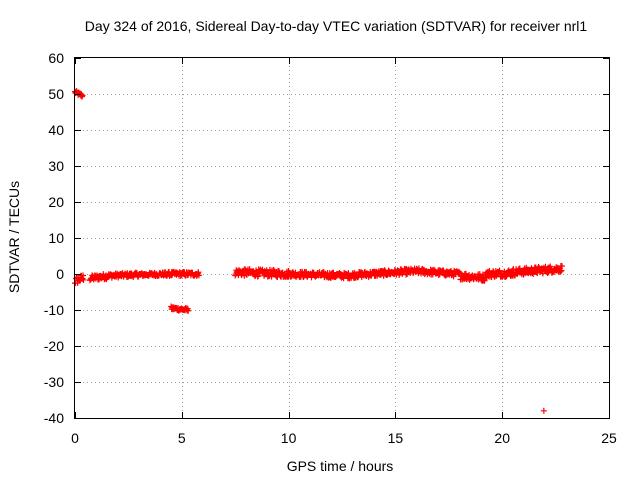 The image size is (640, 480). What do you see at coordinates (56, 166) in the screenshot?
I see `y-tick-label: 30` at bounding box center [56, 166].